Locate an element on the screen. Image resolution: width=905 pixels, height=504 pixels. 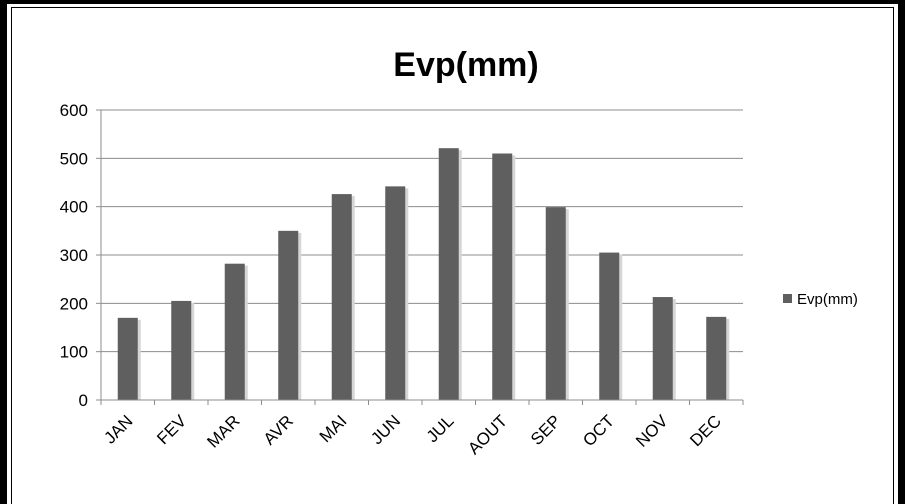
y-tick-labels: 0 100 200 300 400 500 600 is located at coordinates (74, 255).